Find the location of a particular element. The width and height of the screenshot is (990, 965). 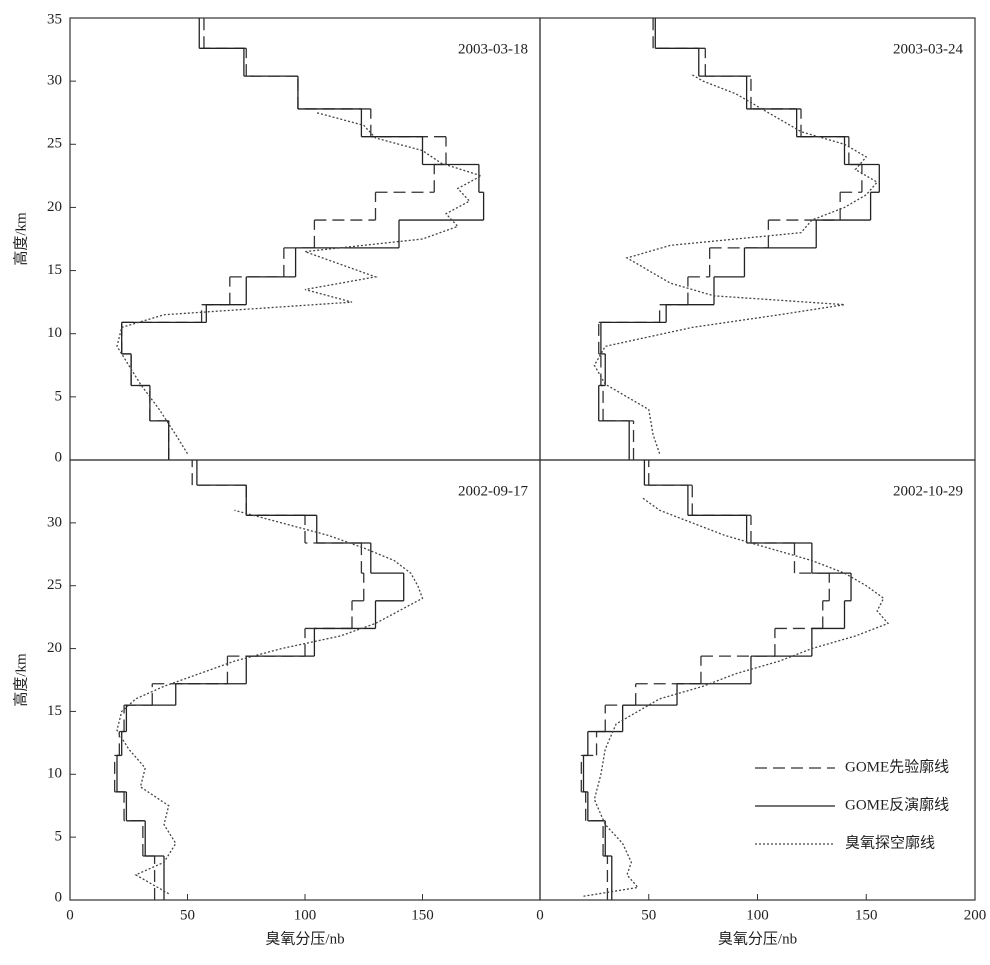

panel-date: 2002-10-29 is located at coordinates (928, 491).